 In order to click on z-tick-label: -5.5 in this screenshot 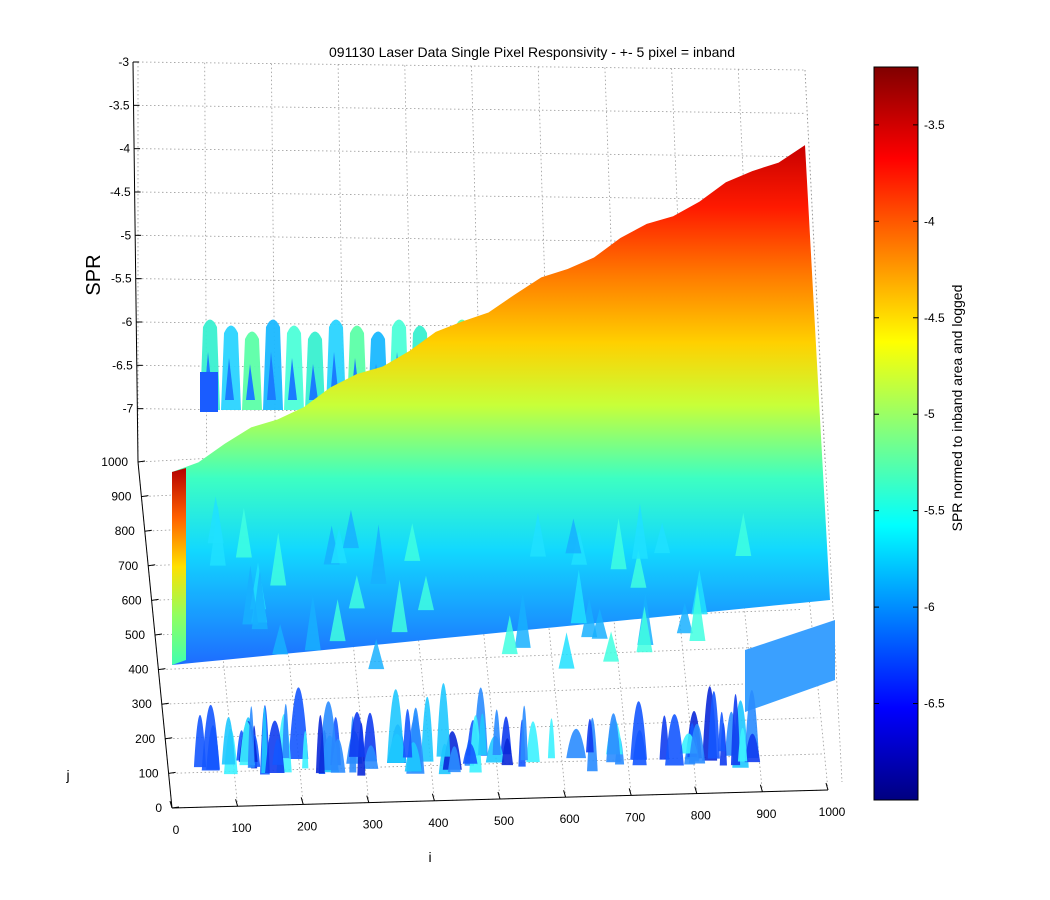, I will do `click(121, 279)`.